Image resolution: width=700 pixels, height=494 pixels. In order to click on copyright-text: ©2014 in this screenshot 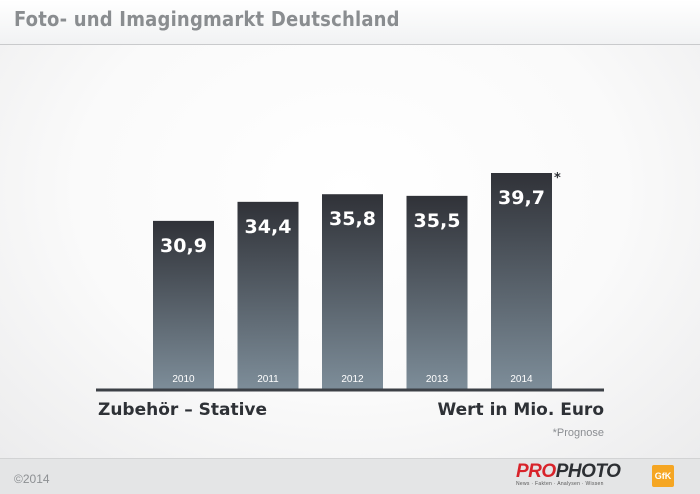, I will do `click(32, 479)`.